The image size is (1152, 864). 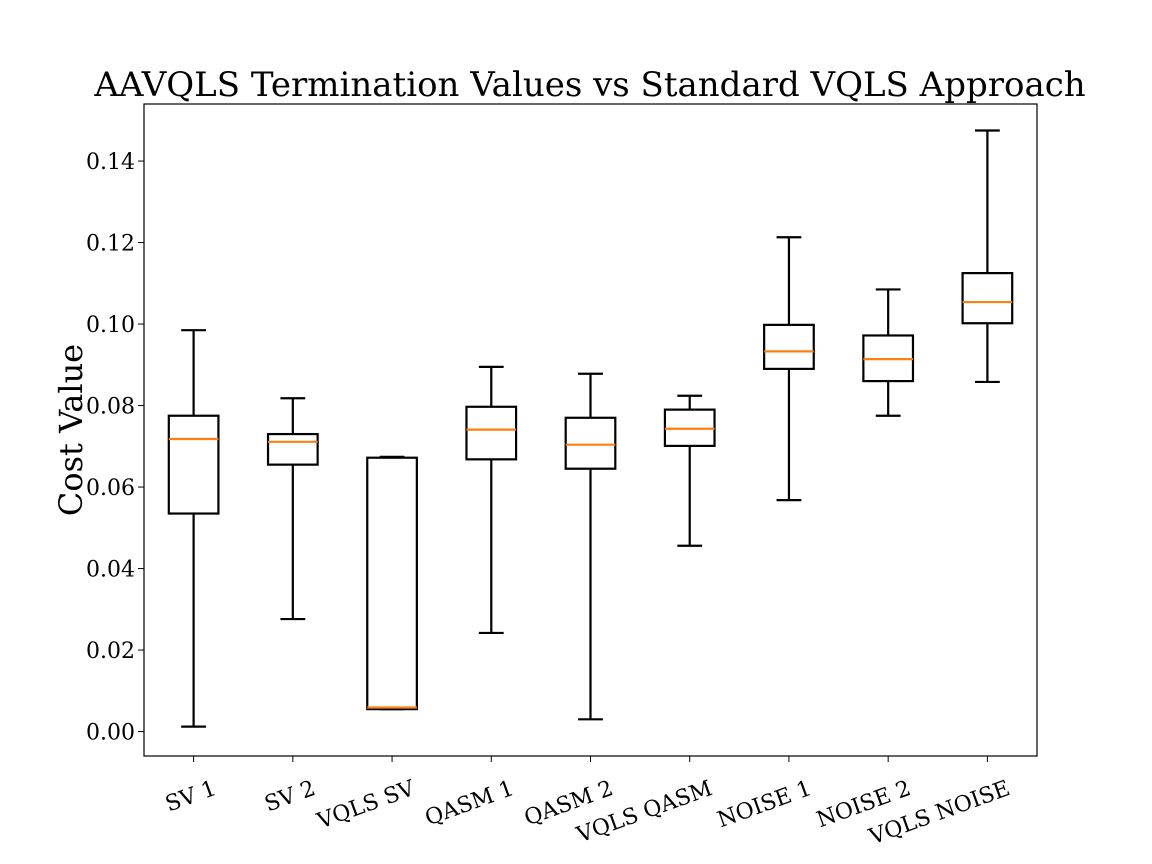 What do you see at coordinates (190, 796) in the screenshot?
I see `x-tick-label: SV 1` at bounding box center [190, 796].